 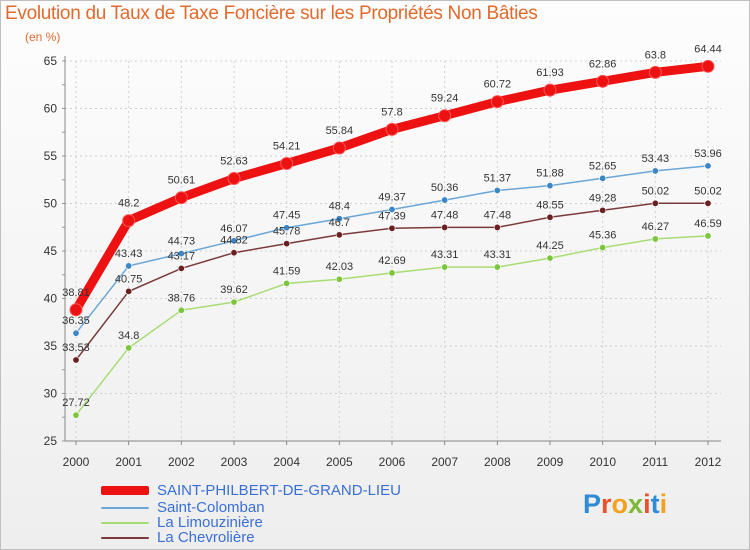 I want to click on x-tick-label: 2004, so click(x=286, y=462).